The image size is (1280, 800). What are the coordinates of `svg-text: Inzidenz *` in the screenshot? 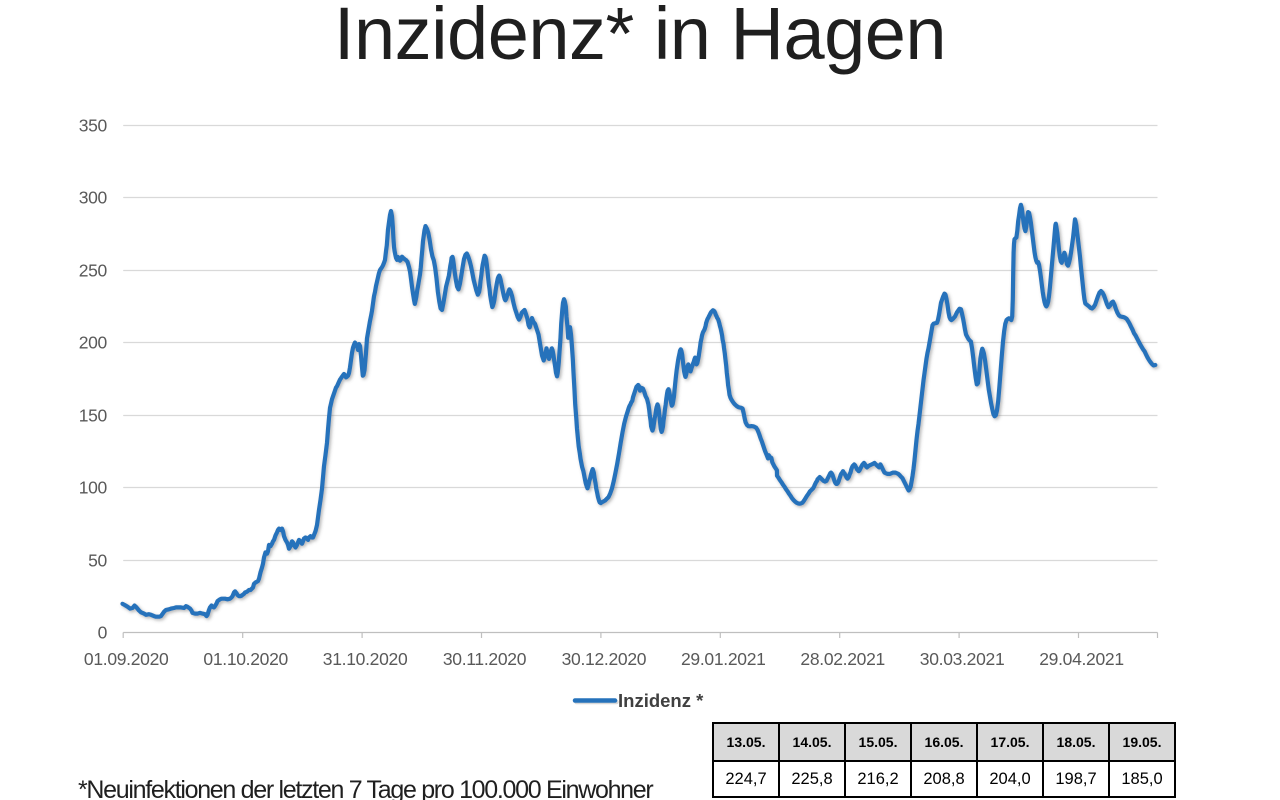 It's located at (661, 700).